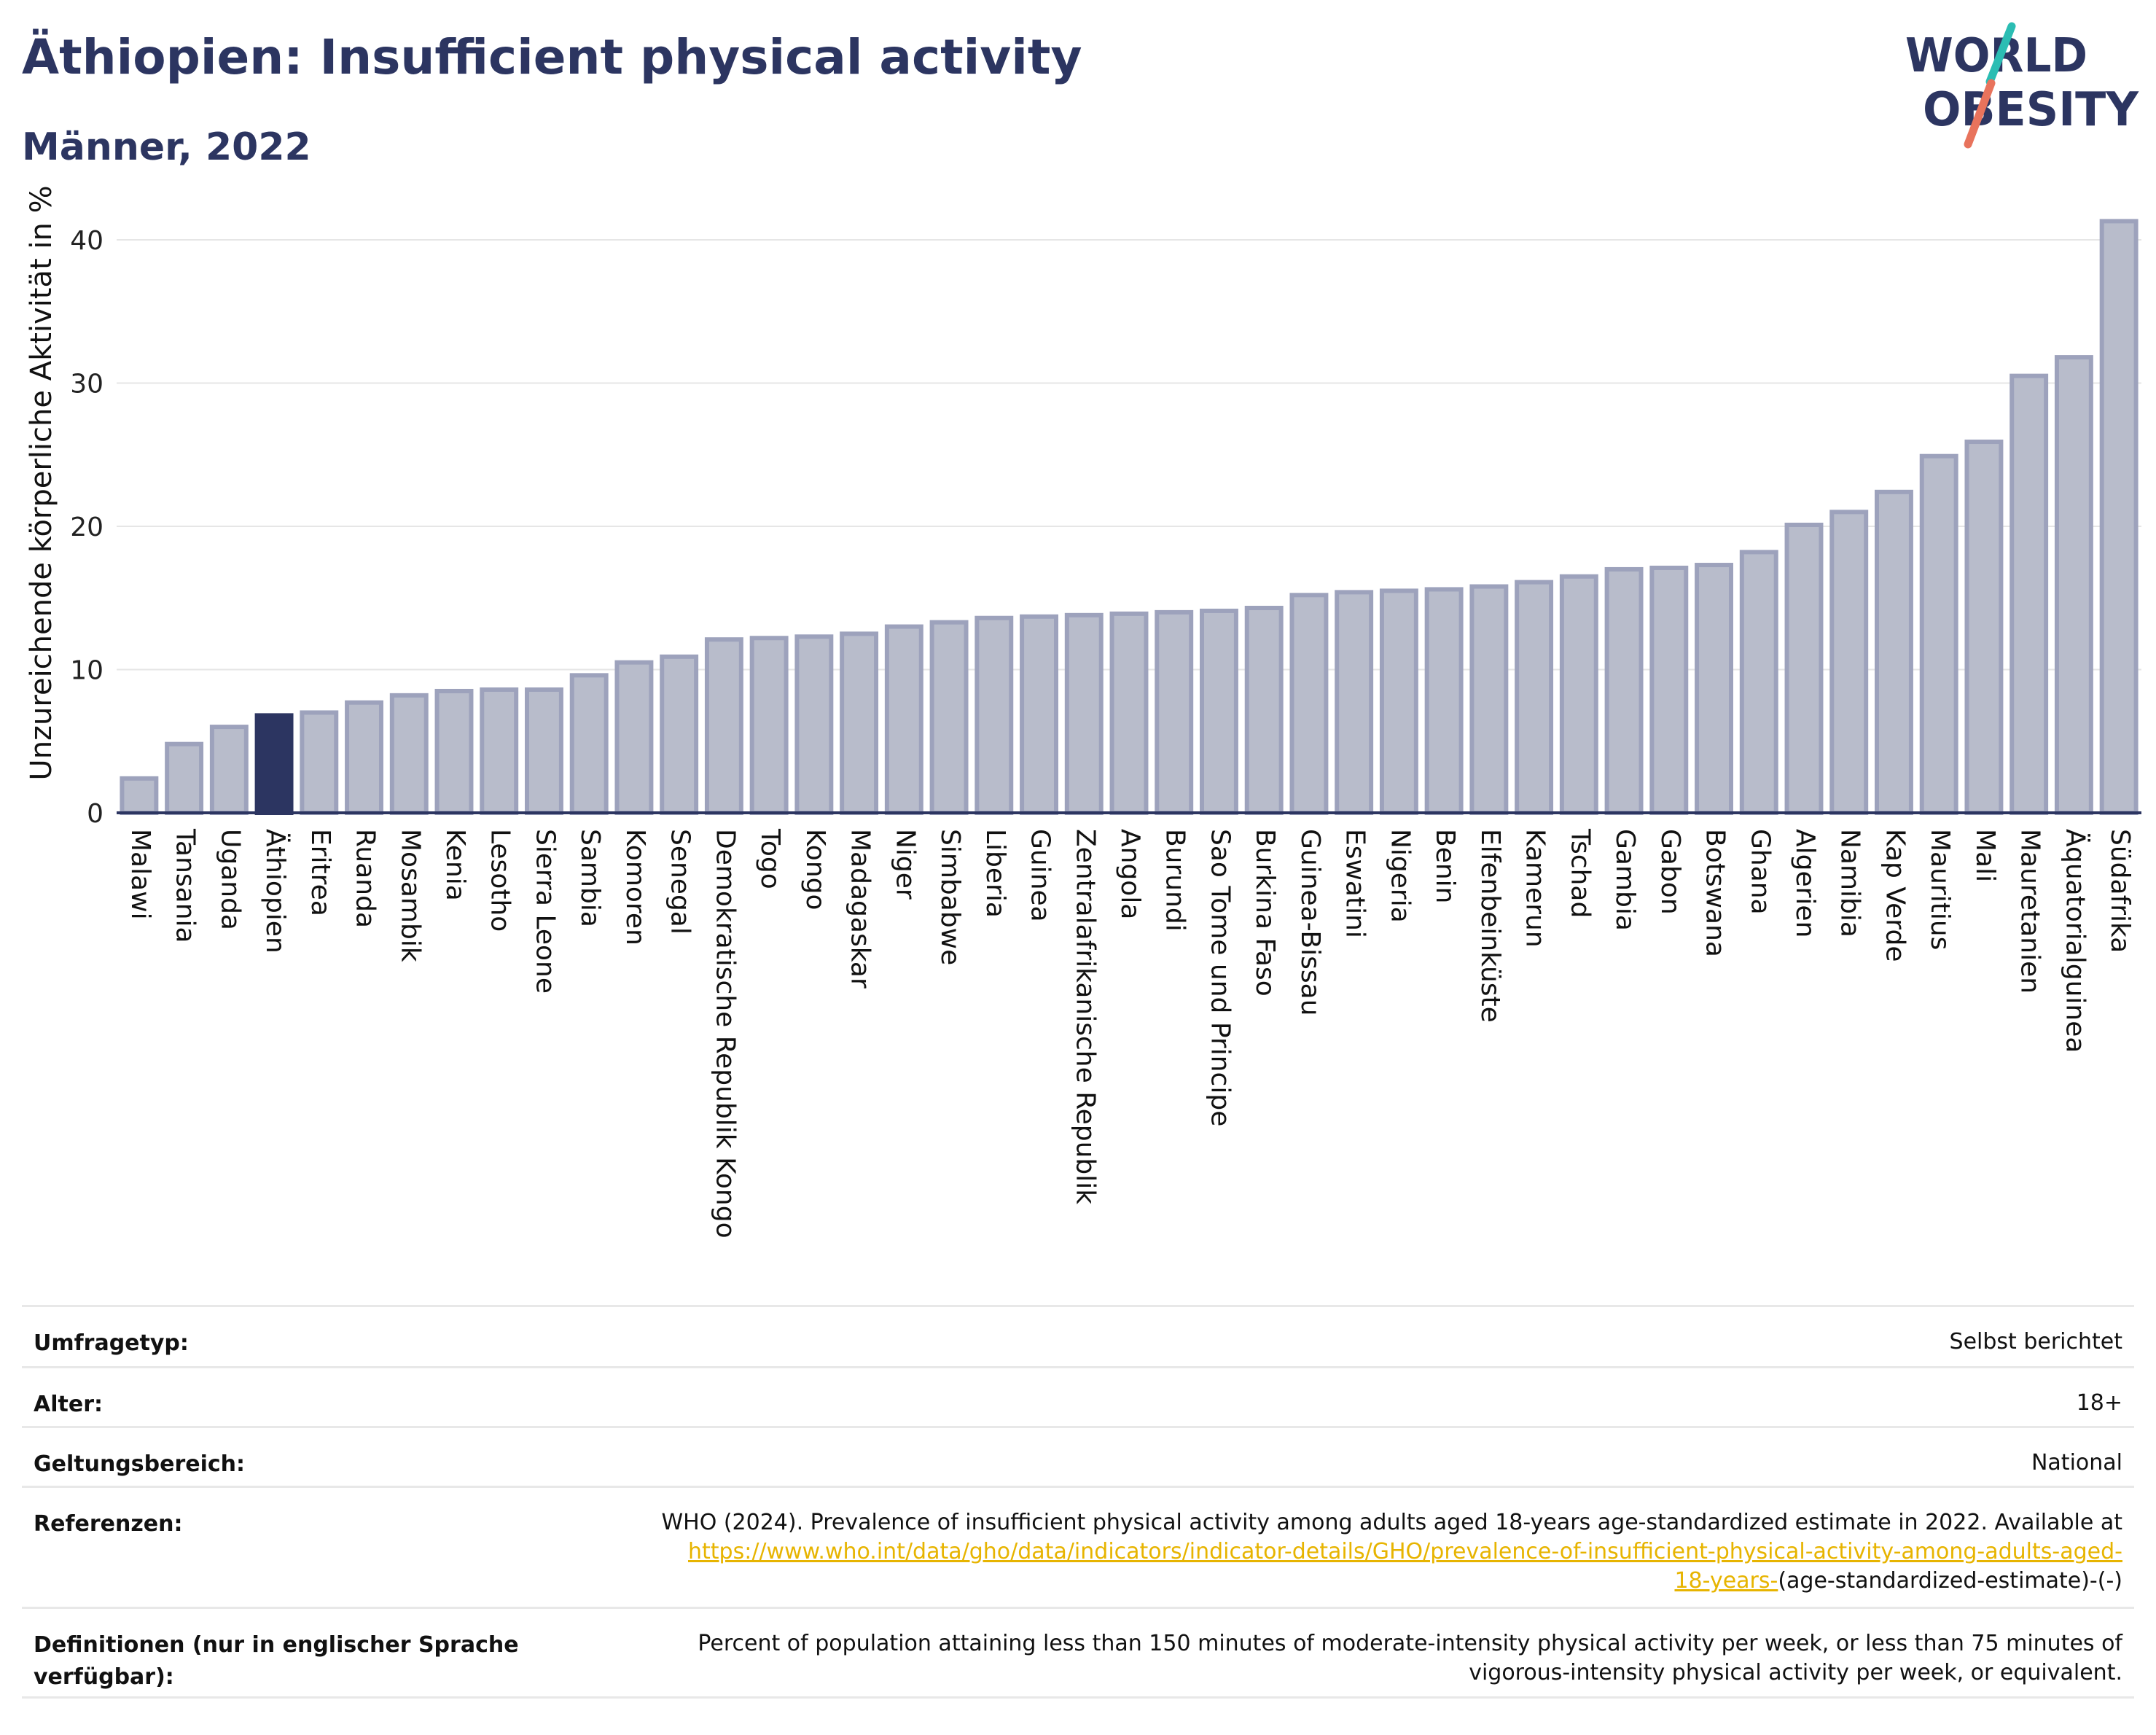 The image size is (2156, 1735). I want to click on bar-highlight, so click(274, 764).